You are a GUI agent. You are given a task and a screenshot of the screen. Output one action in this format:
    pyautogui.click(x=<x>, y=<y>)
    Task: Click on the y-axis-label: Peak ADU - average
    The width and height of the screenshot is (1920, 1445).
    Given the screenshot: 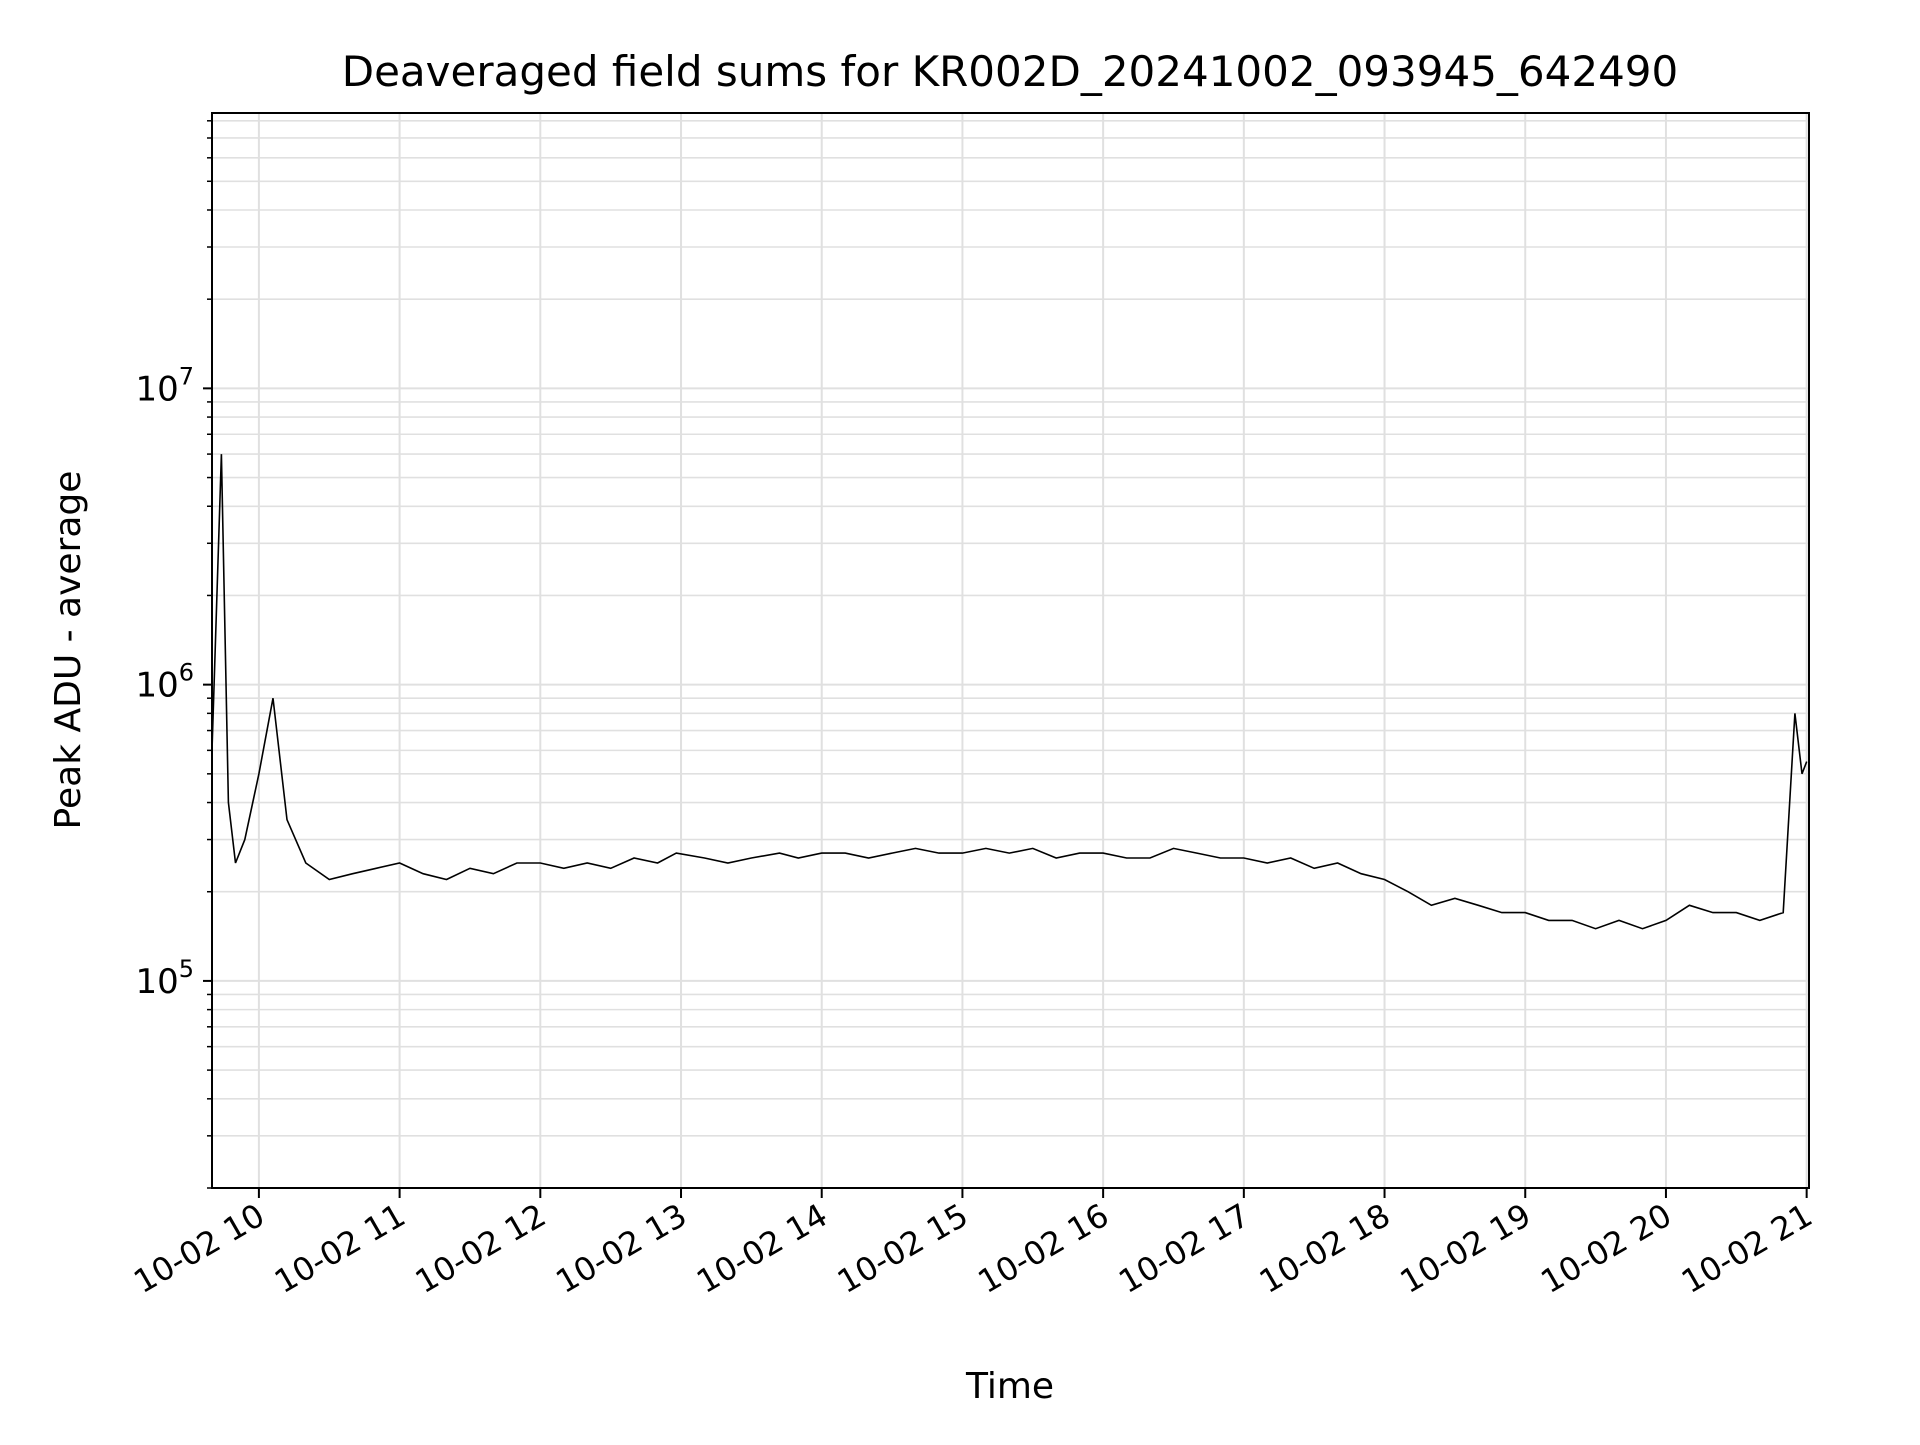 What is the action you would take?
    pyautogui.click(x=68, y=650)
    